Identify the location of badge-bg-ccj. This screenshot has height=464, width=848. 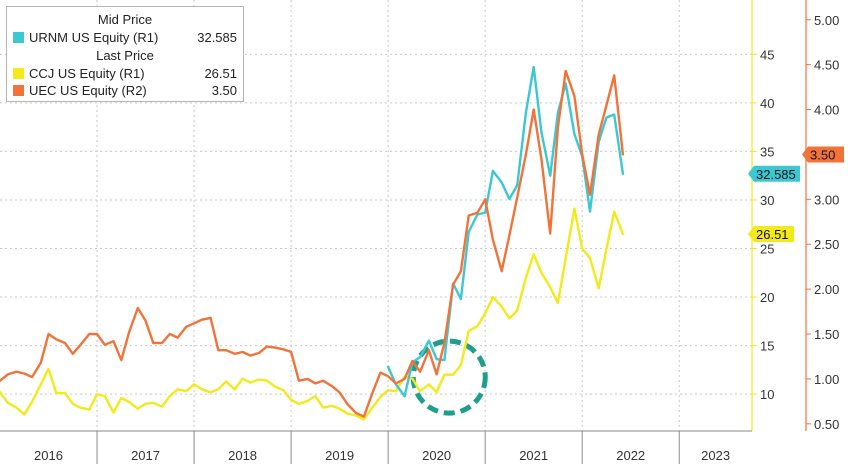
(771, 233).